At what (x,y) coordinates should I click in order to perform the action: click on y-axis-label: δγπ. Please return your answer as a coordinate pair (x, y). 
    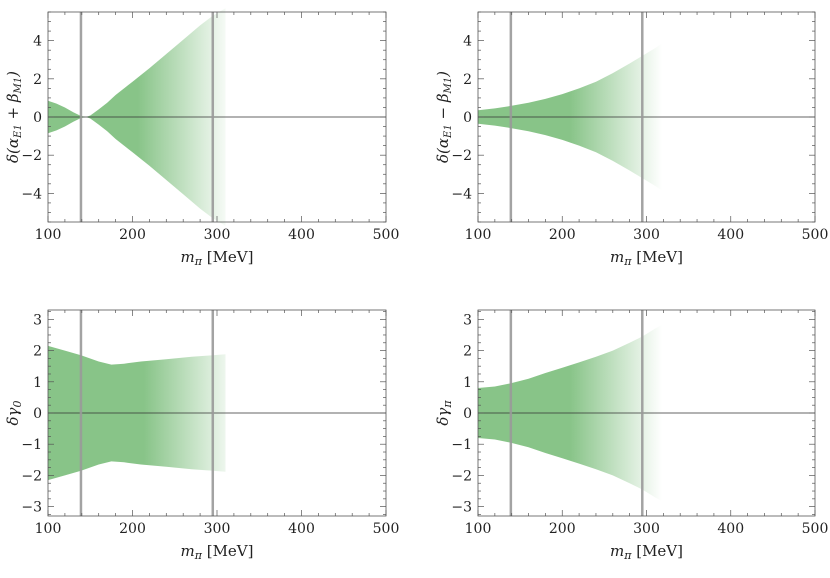
    Looking at the image, I should click on (444, 413).